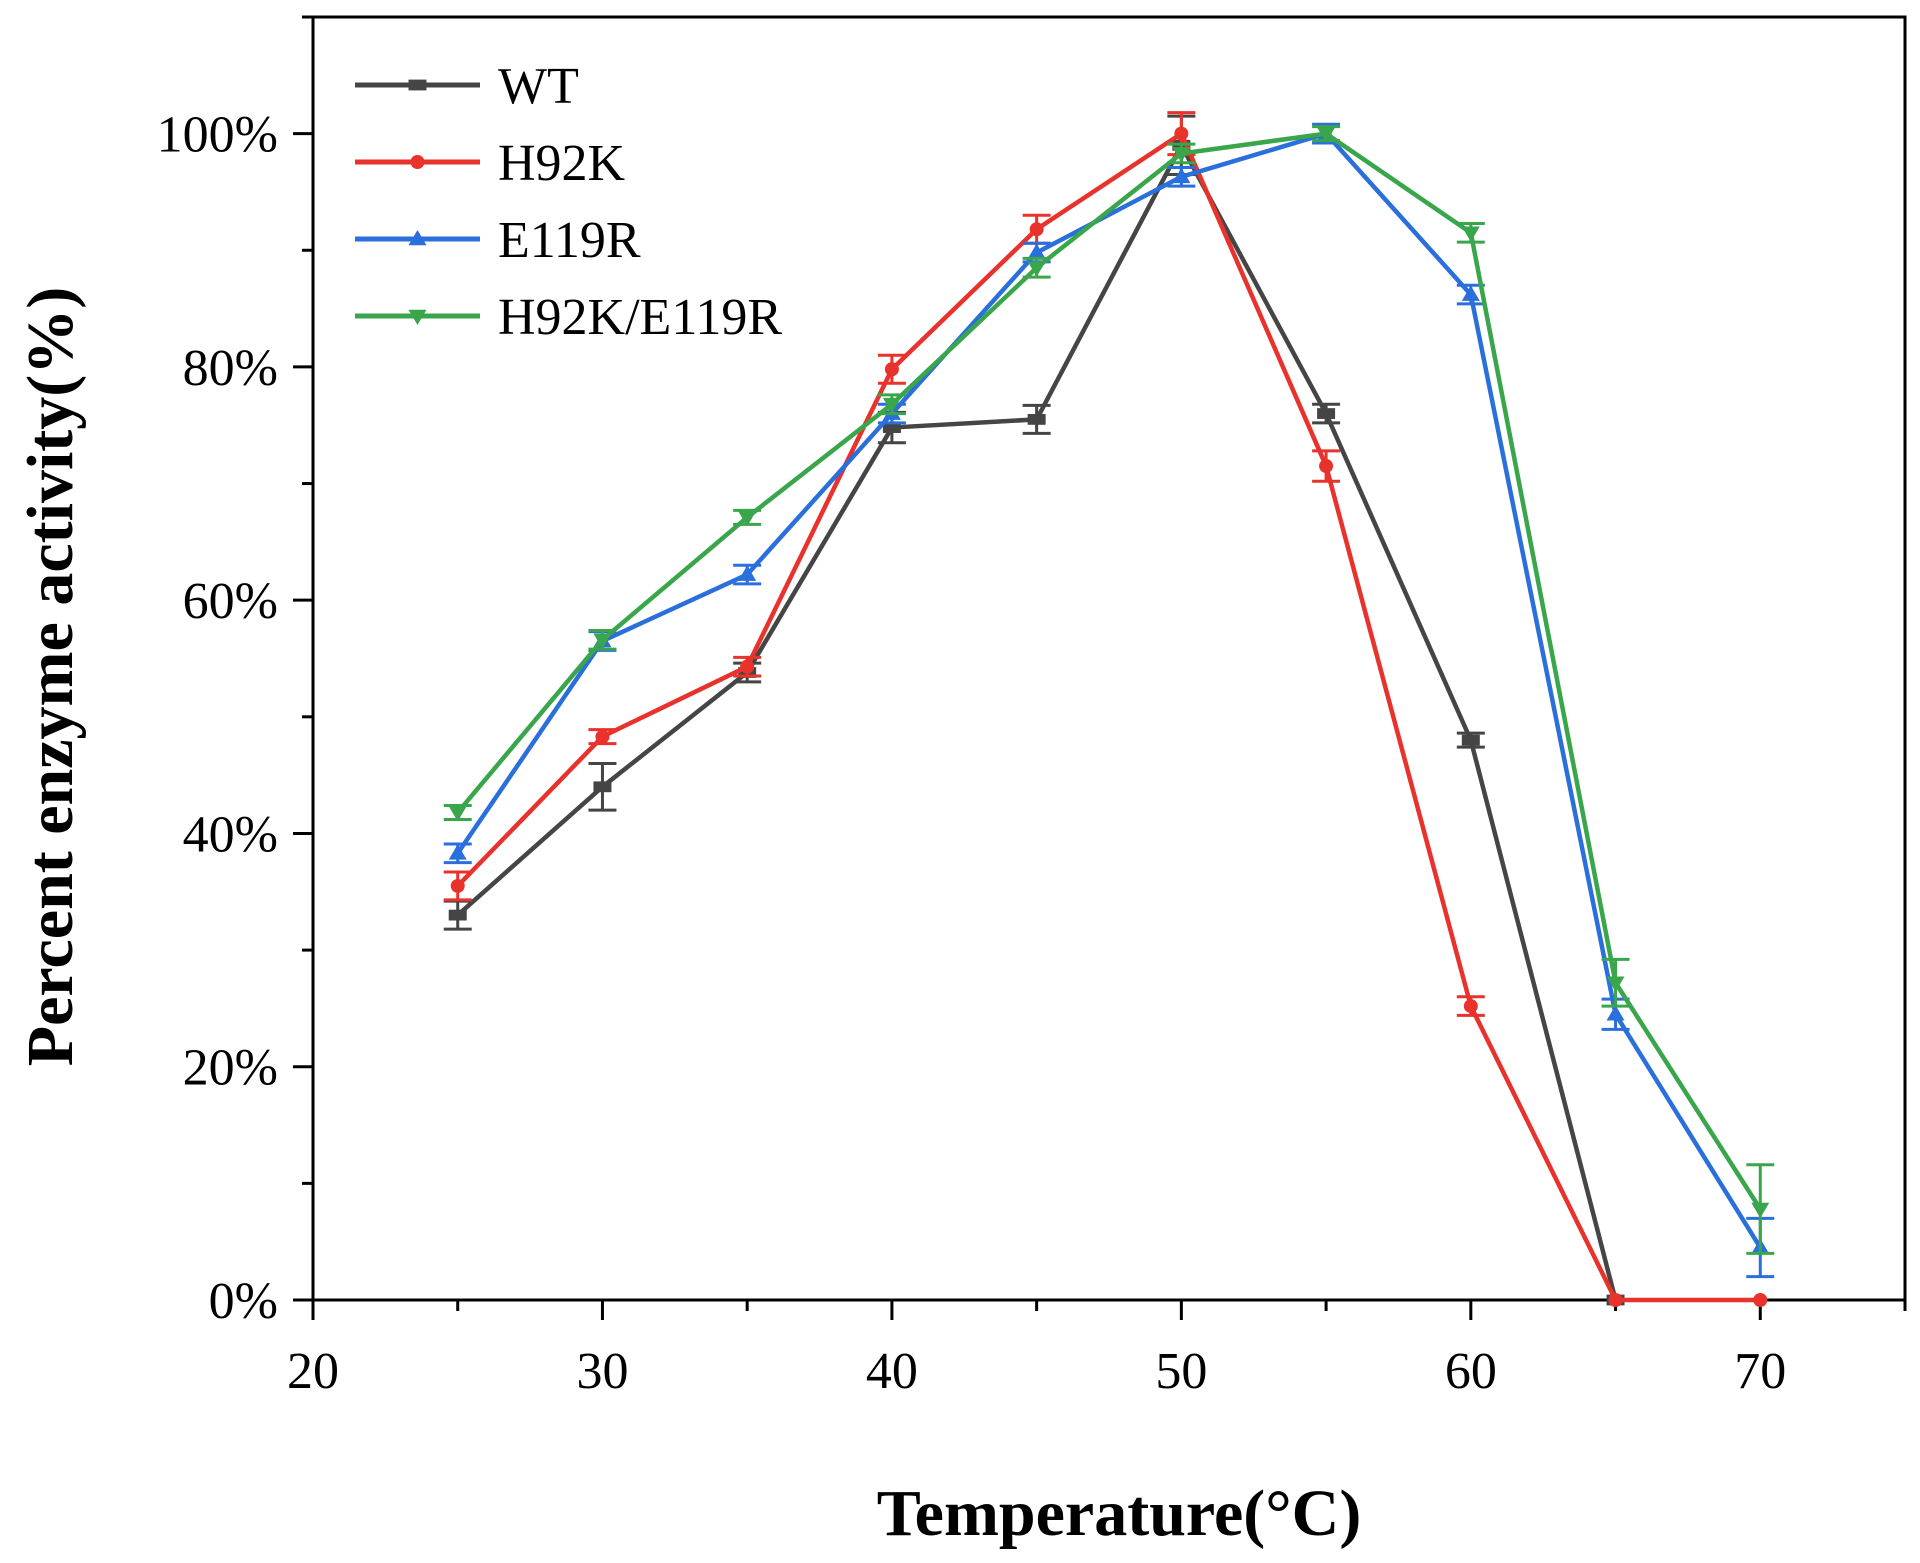 This screenshot has width=1920, height=1563. What do you see at coordinates (1760, 1371) in the screenshot?
I see `x-tick-label: 70` at bounding box center [1760, 1371].